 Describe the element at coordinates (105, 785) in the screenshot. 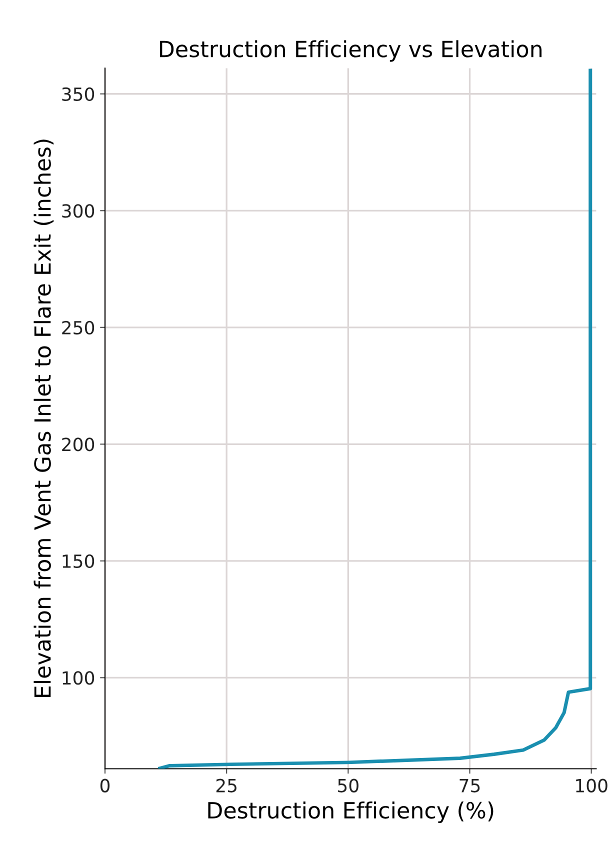

I see `x-tick-label: 0` at that location.